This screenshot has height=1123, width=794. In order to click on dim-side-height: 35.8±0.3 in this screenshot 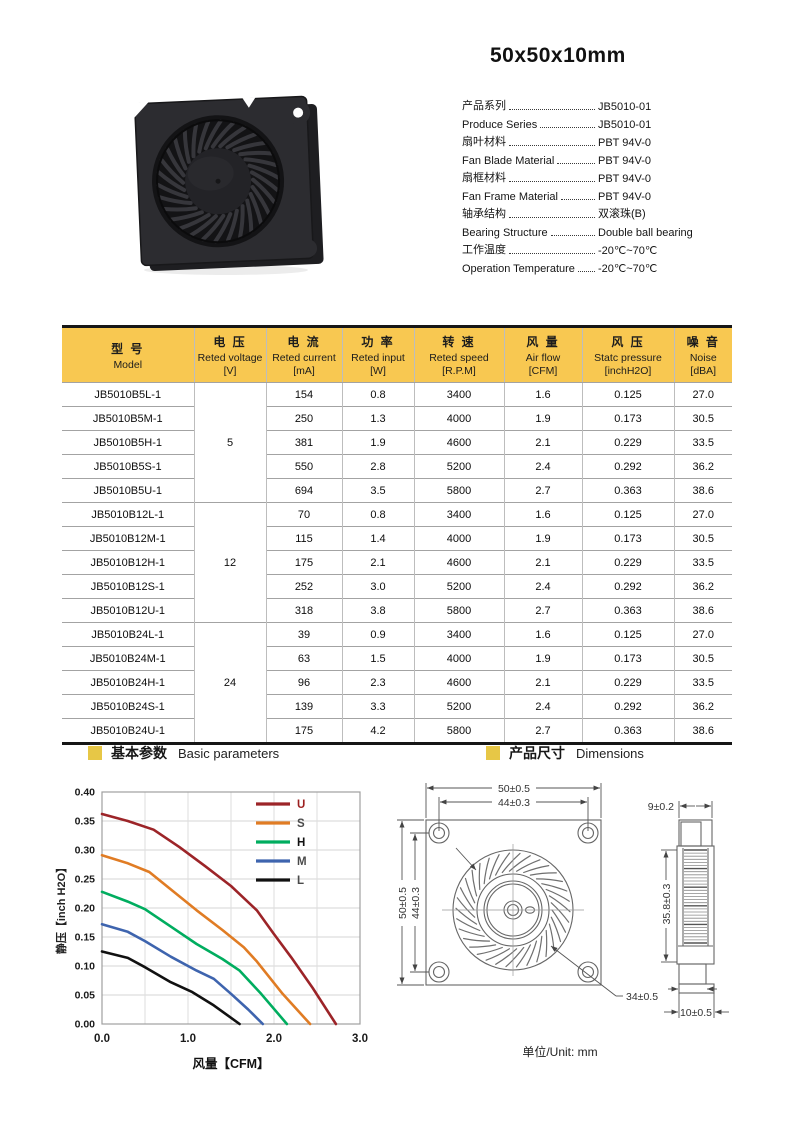, I will do `click(667, 903)`.